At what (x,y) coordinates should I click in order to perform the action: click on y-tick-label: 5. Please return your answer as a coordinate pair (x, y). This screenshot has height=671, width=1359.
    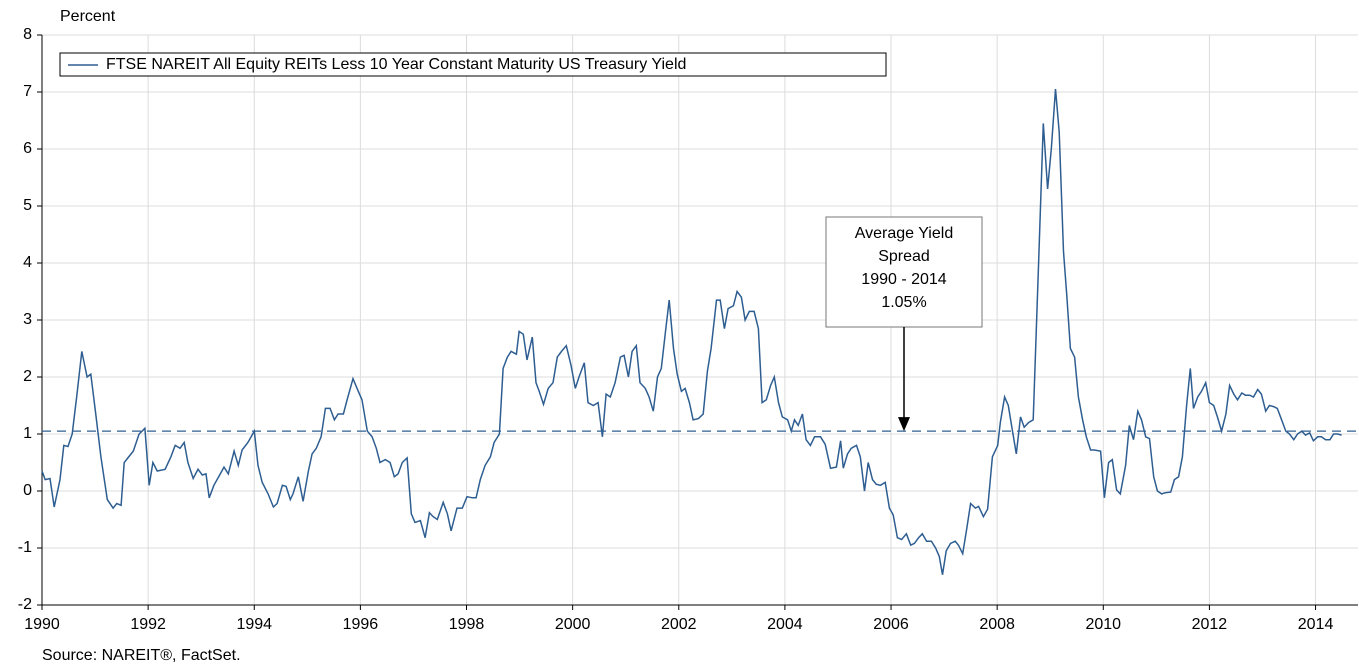
    Looking at the image, I should click on (27, 205).